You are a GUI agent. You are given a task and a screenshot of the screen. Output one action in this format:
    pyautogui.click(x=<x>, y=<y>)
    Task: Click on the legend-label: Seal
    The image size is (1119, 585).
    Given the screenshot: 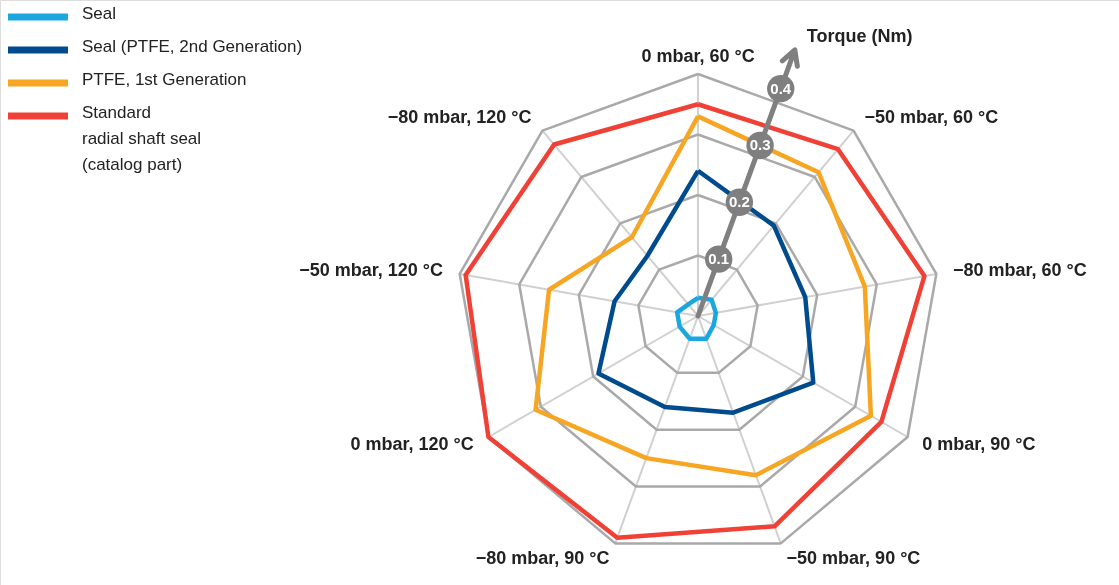 What is the action you would take?
    pyautogui.click(x=99, y=13)
    